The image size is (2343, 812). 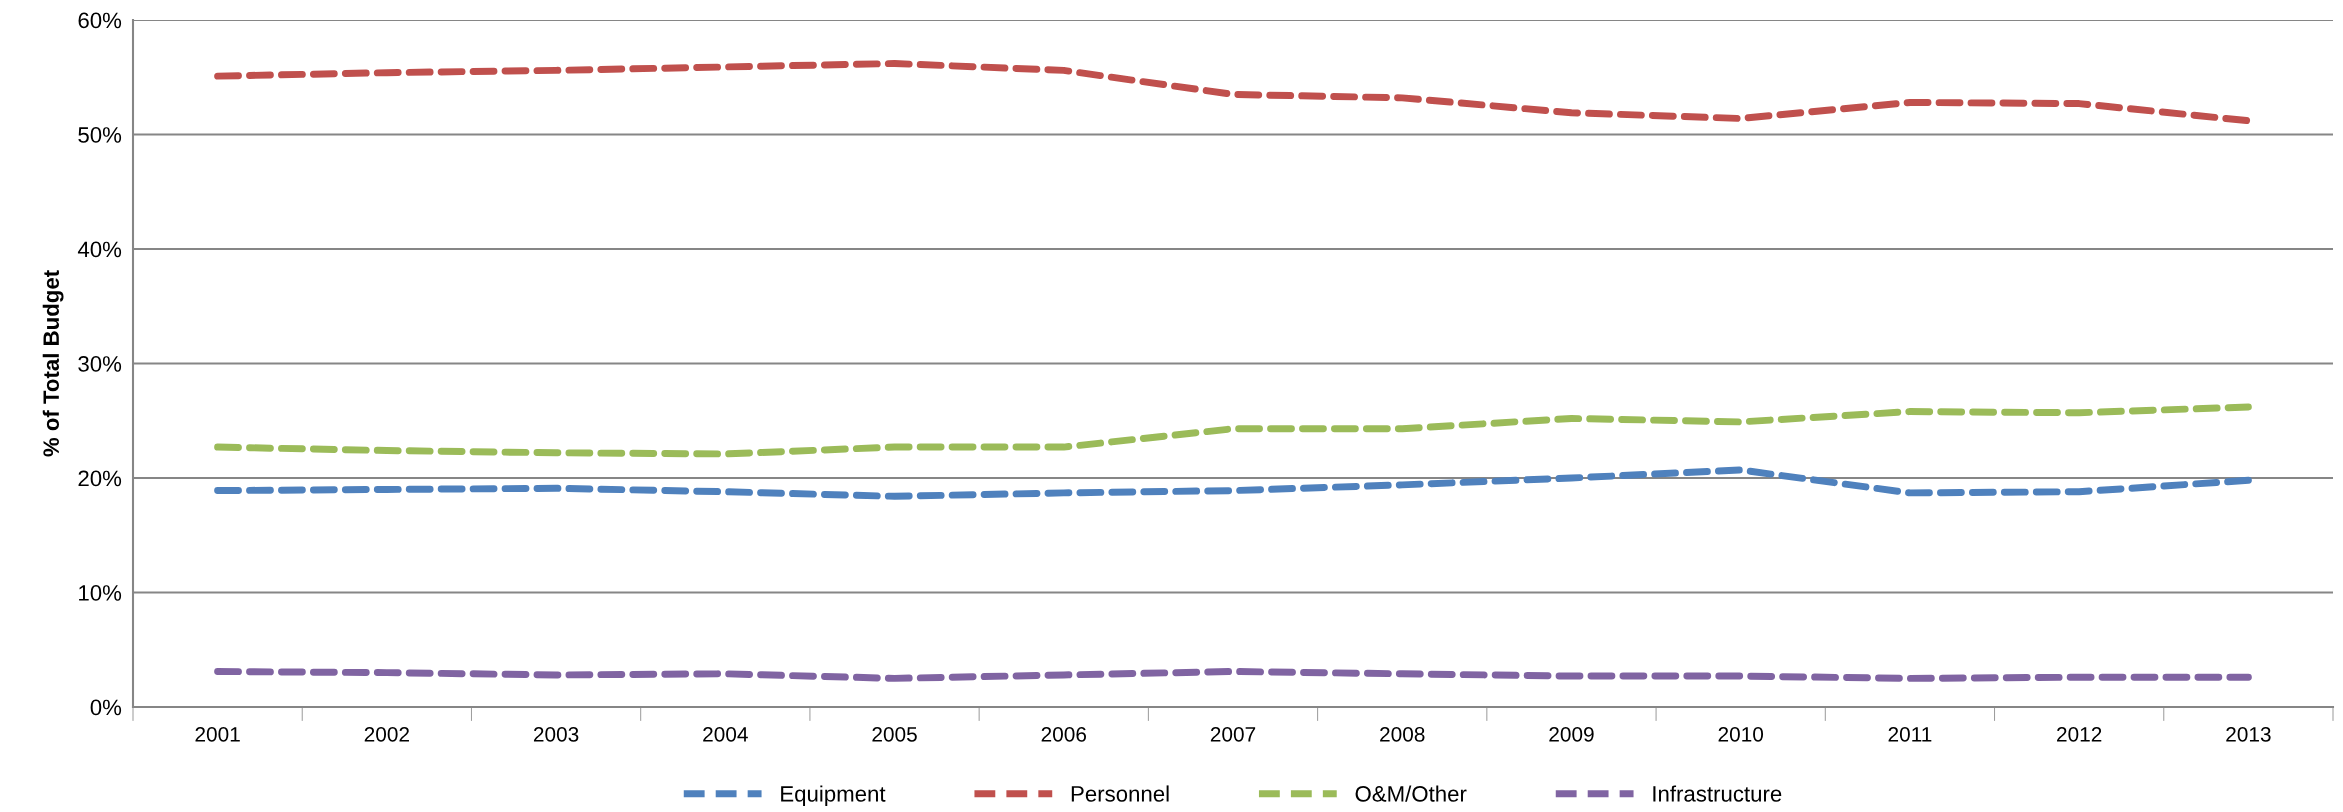 What do you see at coordinates (1411, 793) in the screenshot?
I see `legend-label: O&M/Other` at bounding box center [1411, 793].